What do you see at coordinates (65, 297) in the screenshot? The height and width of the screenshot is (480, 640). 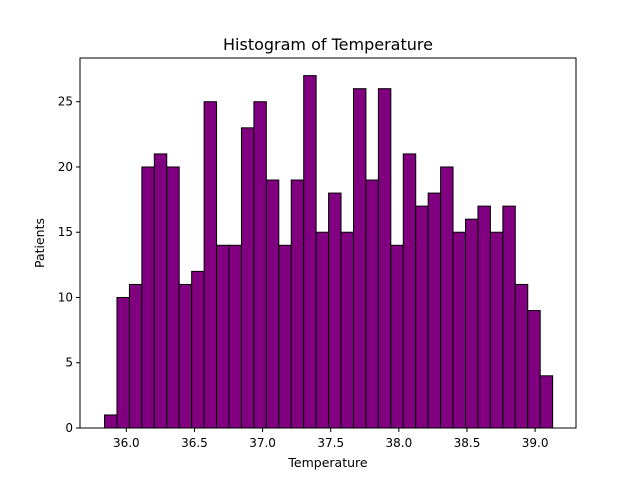 I see `y-tick-label: 10` at bounding box center [65, 297].